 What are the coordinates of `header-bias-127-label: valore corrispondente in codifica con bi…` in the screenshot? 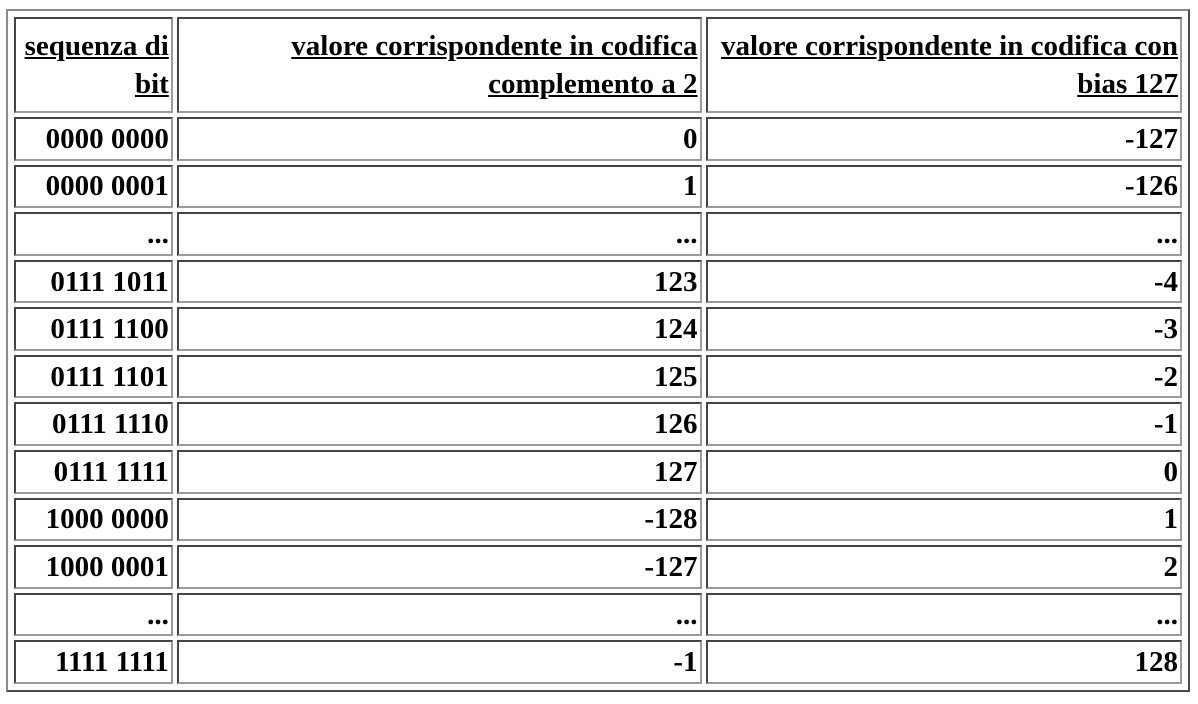 It's located at (949, 65).